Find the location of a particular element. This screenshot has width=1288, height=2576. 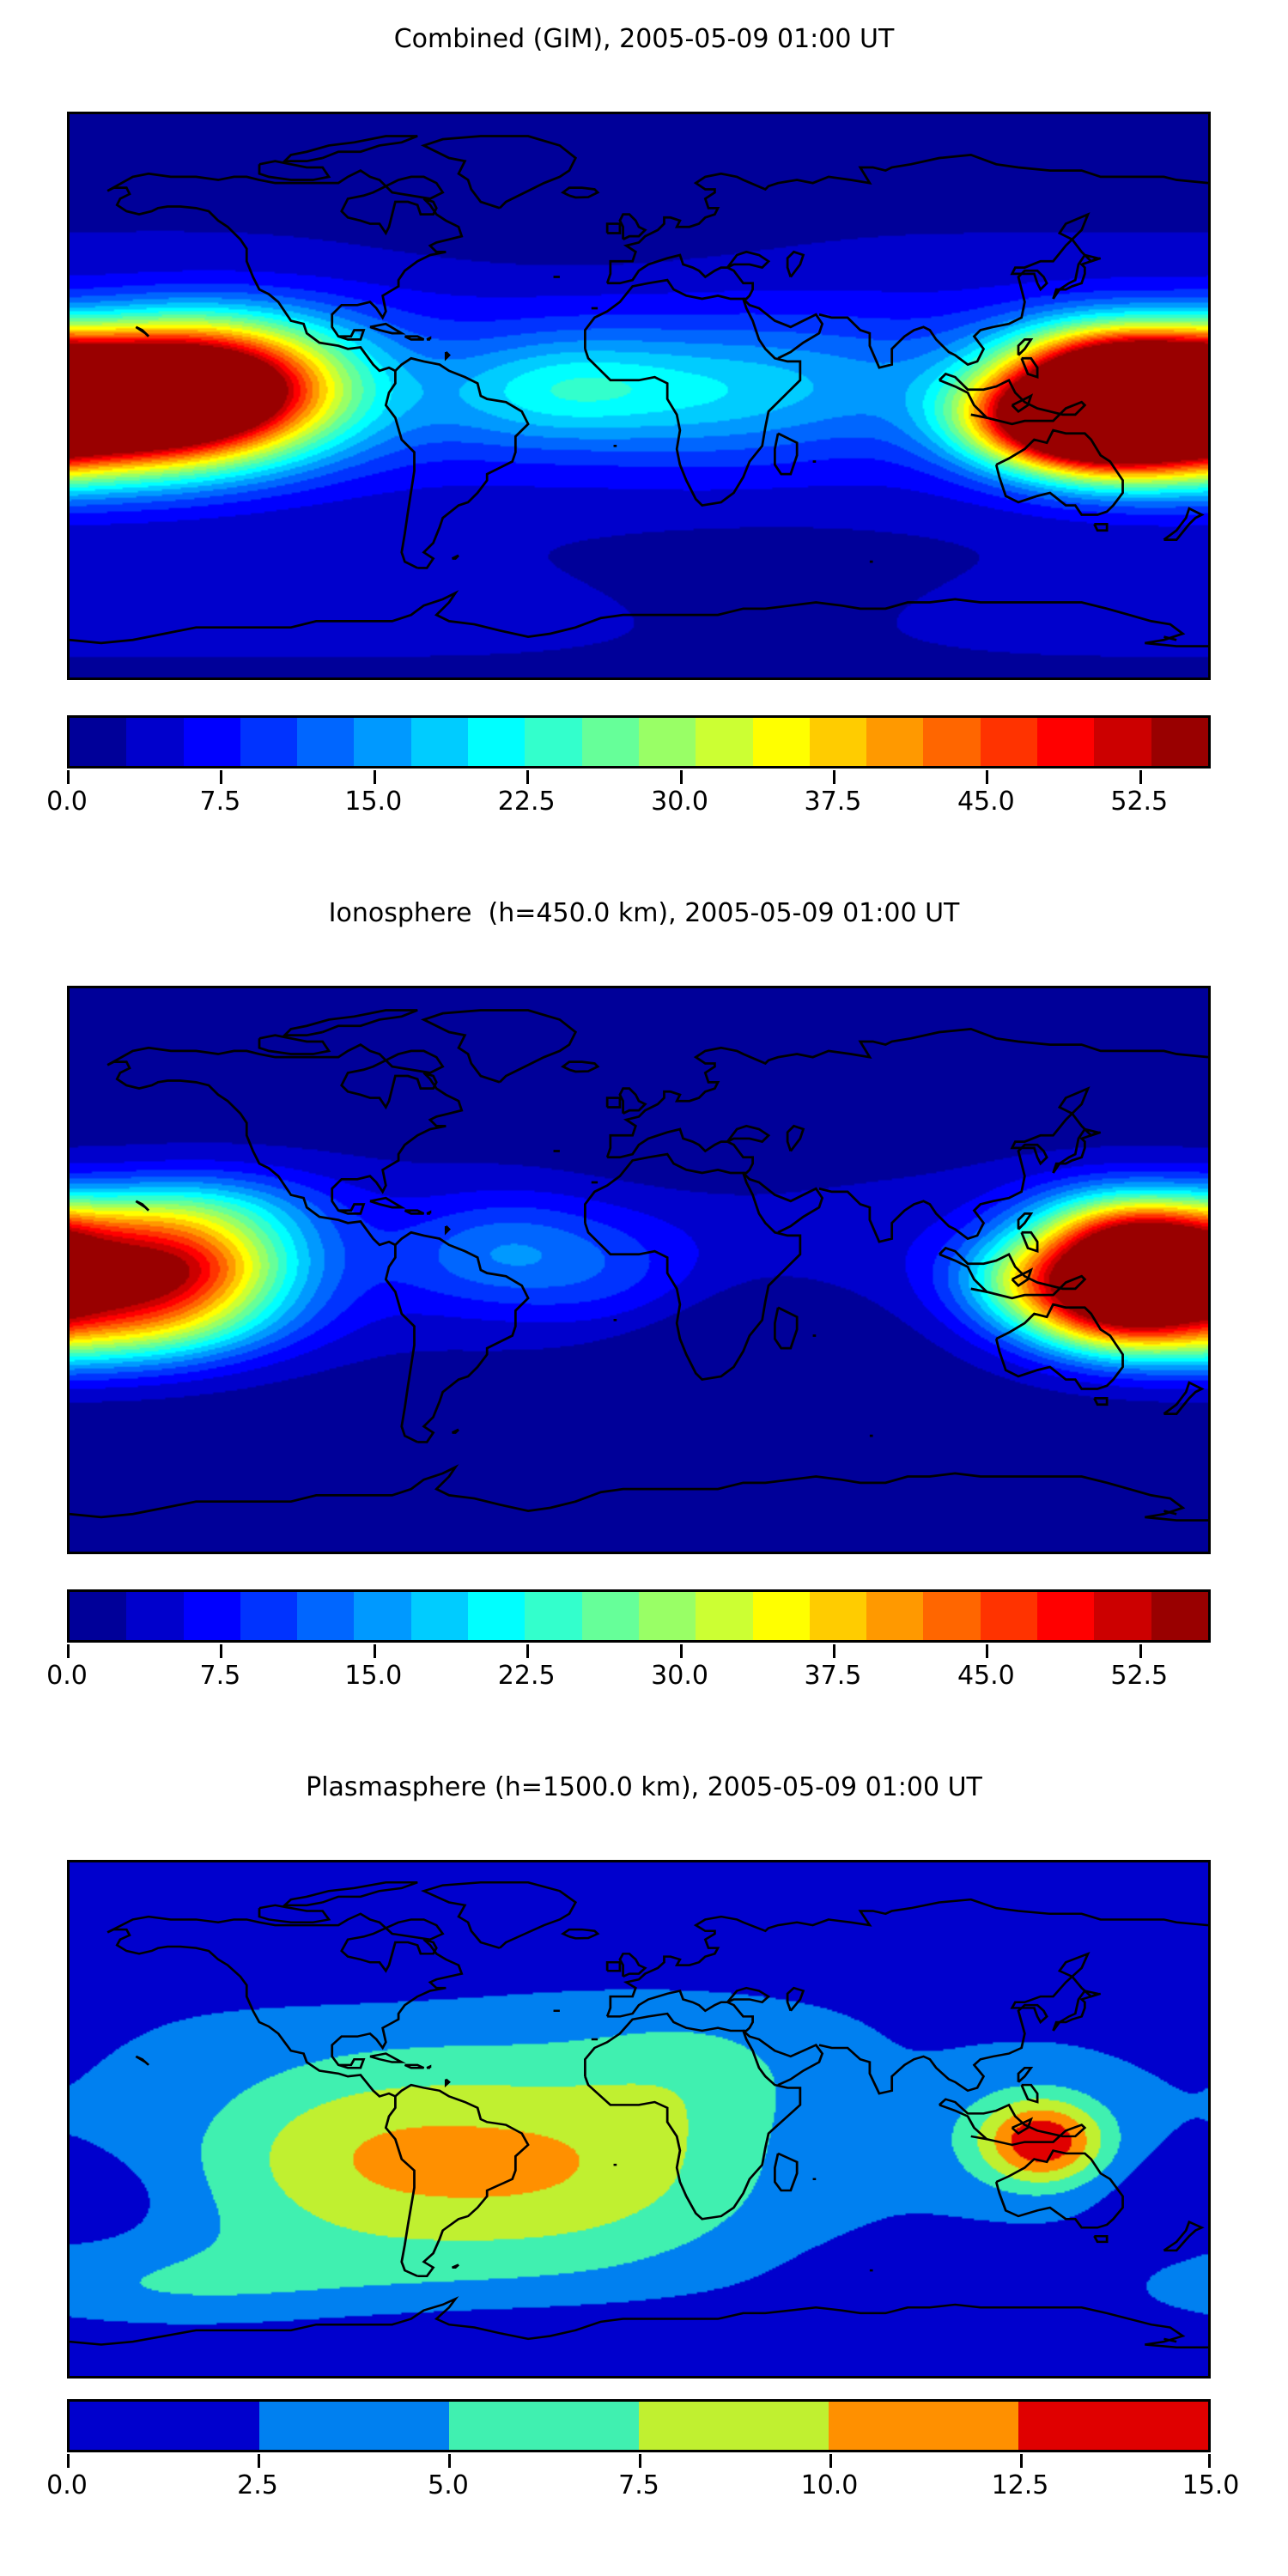

colorbar-ionosphere is located at coordinates (639, 1616).